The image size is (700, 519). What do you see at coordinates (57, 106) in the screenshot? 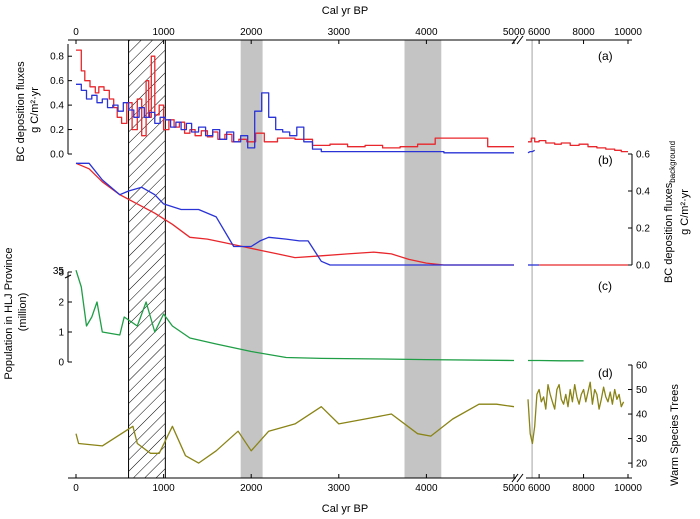
I see `panel-0-y-tick-label-2: 0.4` at bounding box center [57, 106].